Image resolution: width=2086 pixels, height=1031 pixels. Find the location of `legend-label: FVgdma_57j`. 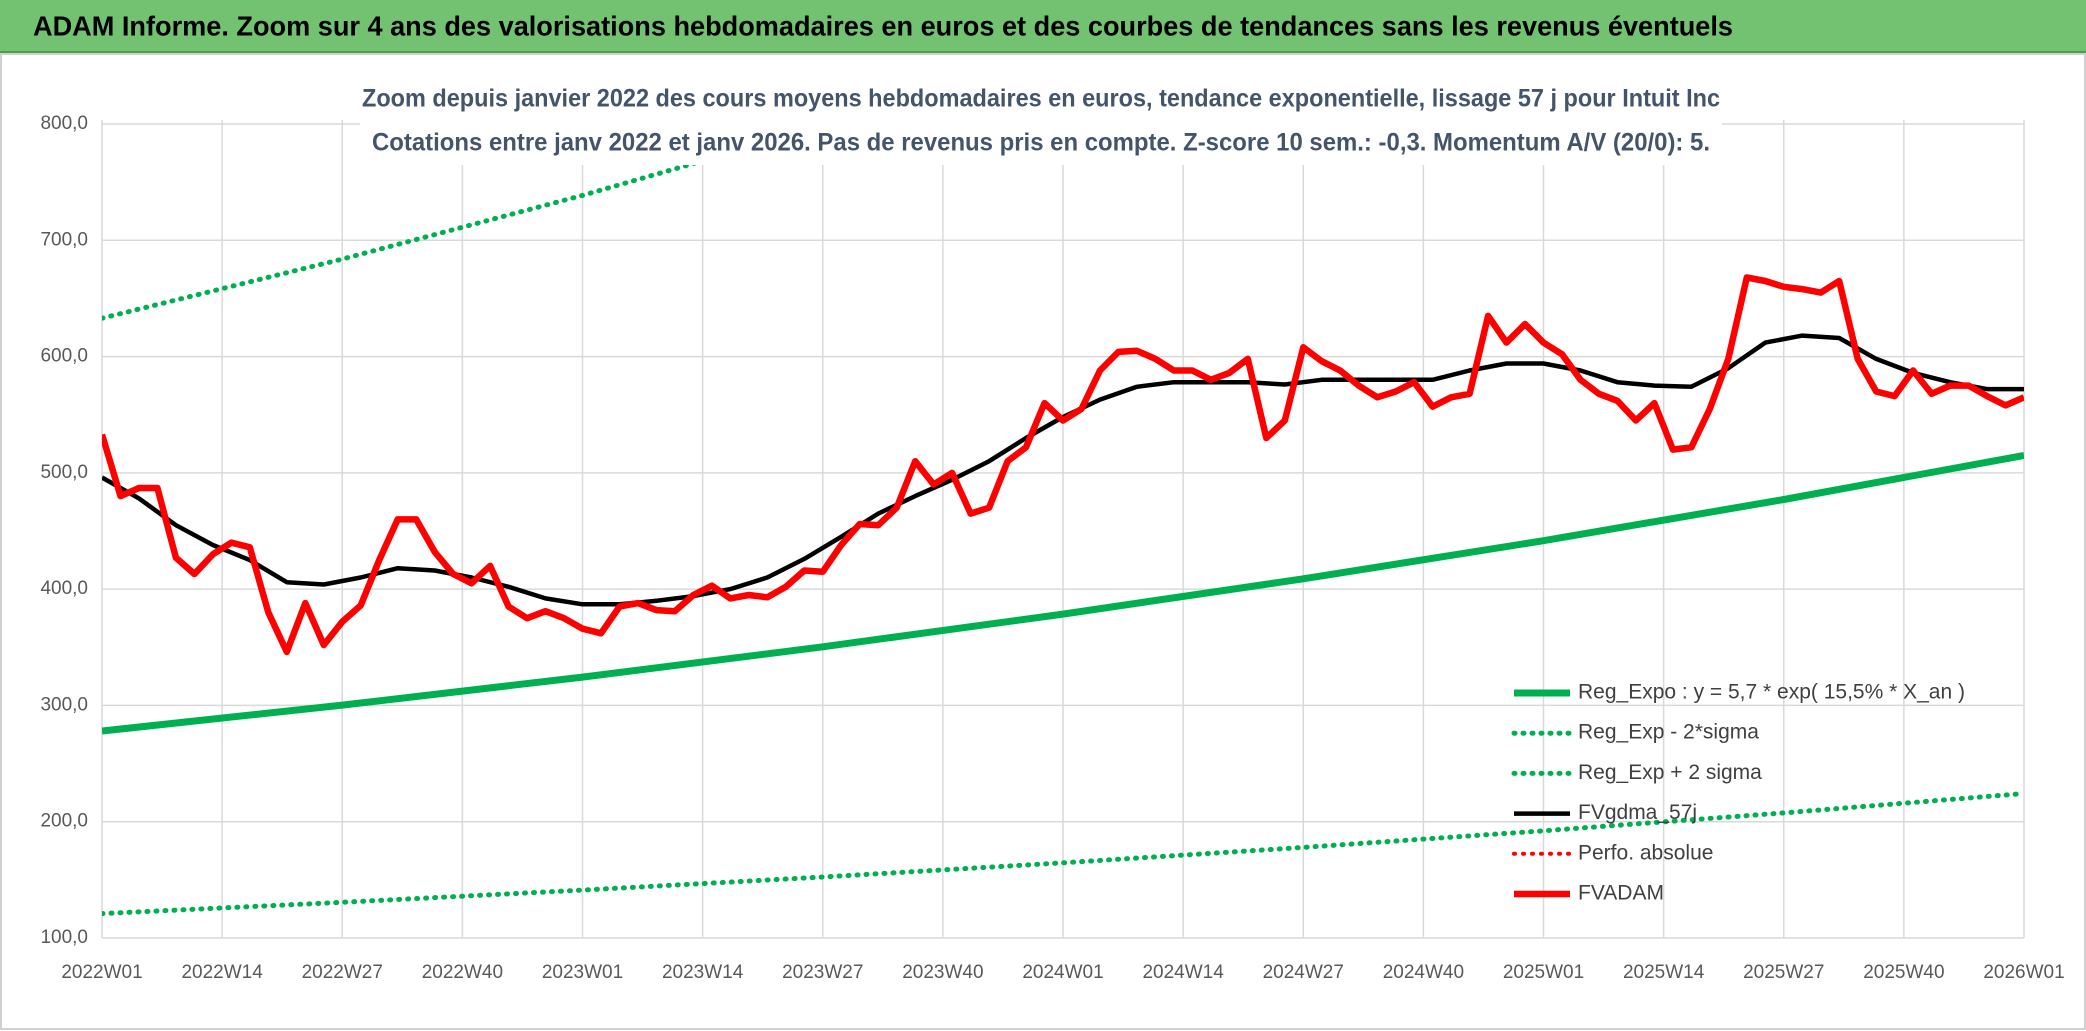

legend-label: FVgdma_57j is located at coordinates (1637, 812).